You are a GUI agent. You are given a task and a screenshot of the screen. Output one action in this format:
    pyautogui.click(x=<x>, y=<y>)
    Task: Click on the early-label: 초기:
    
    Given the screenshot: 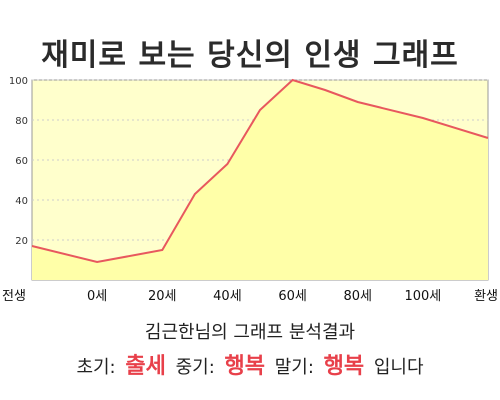 What is the action you would take?
    pyautogui.click(x=96, y=367)
    